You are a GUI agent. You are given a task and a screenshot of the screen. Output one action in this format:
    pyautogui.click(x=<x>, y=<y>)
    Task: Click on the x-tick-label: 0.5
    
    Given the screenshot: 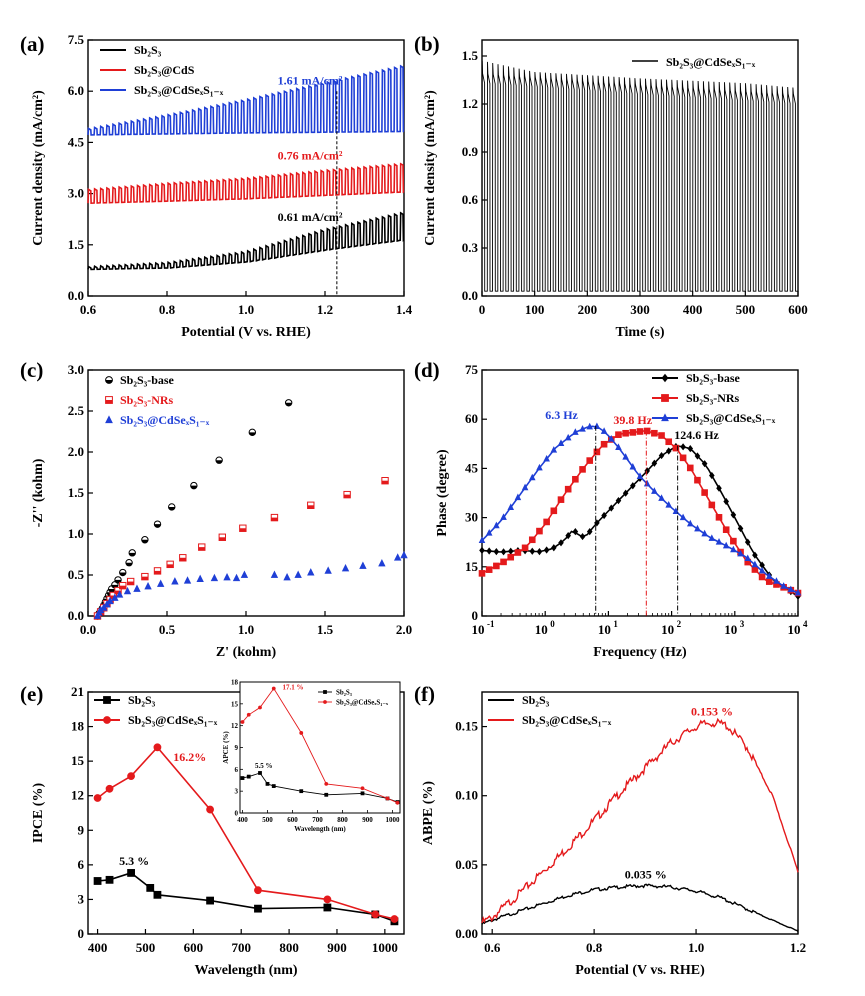 What is the action you would take?
    pyautogui.click(x=167, y=629)
    